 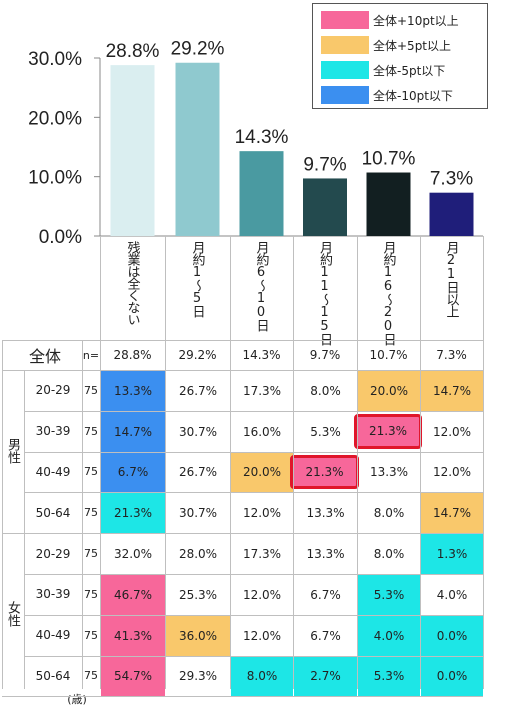 I want to click on group-label: 男性, so click(x=12, y=450).